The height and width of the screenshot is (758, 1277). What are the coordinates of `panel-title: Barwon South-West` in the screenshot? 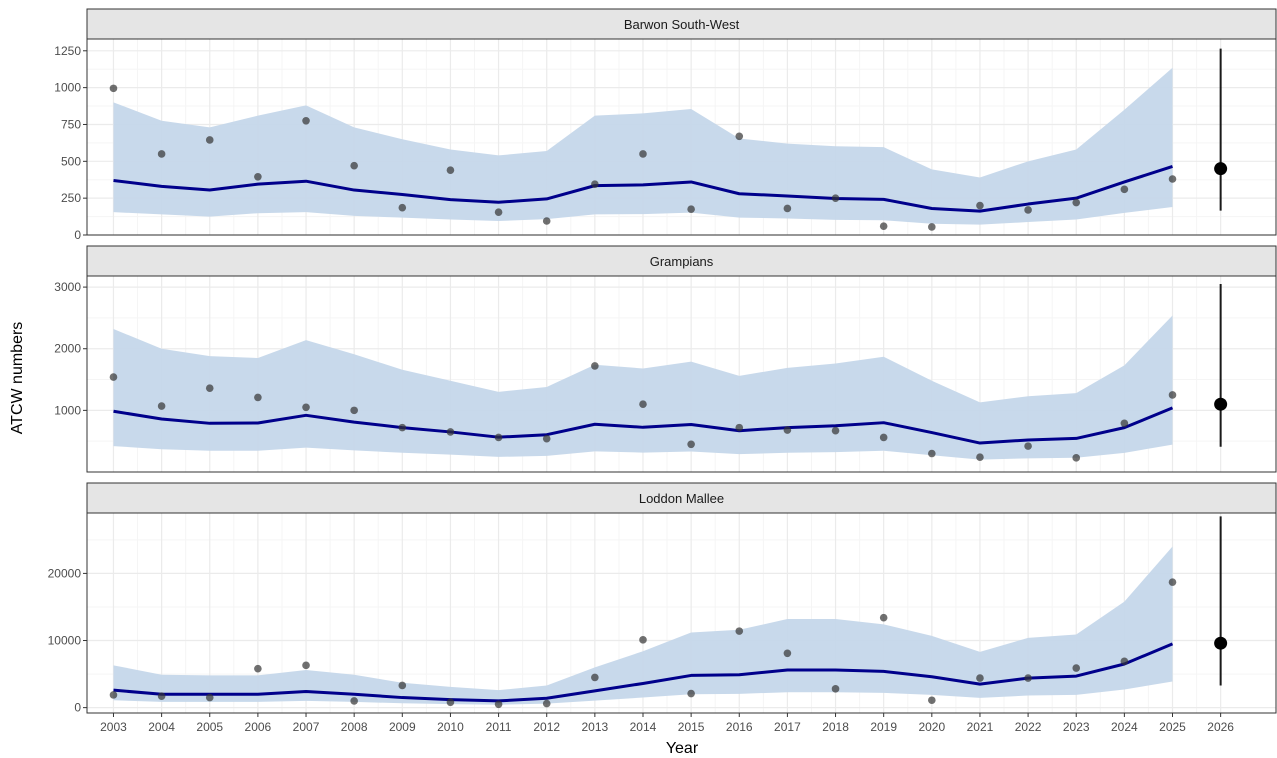 It's located at (682, 24).